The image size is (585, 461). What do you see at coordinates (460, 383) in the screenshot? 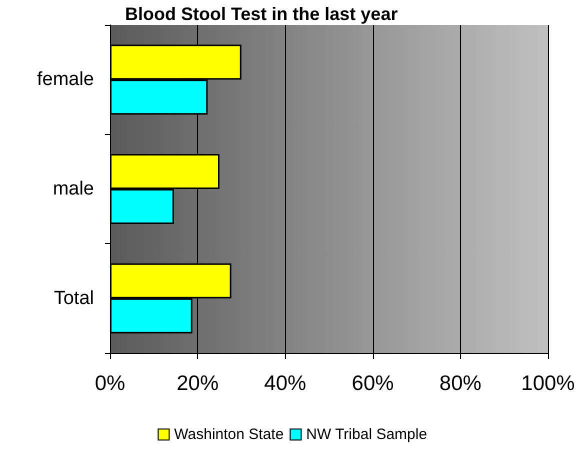
I see `x-tick-label: 80%` at bounding box center [460, 383].